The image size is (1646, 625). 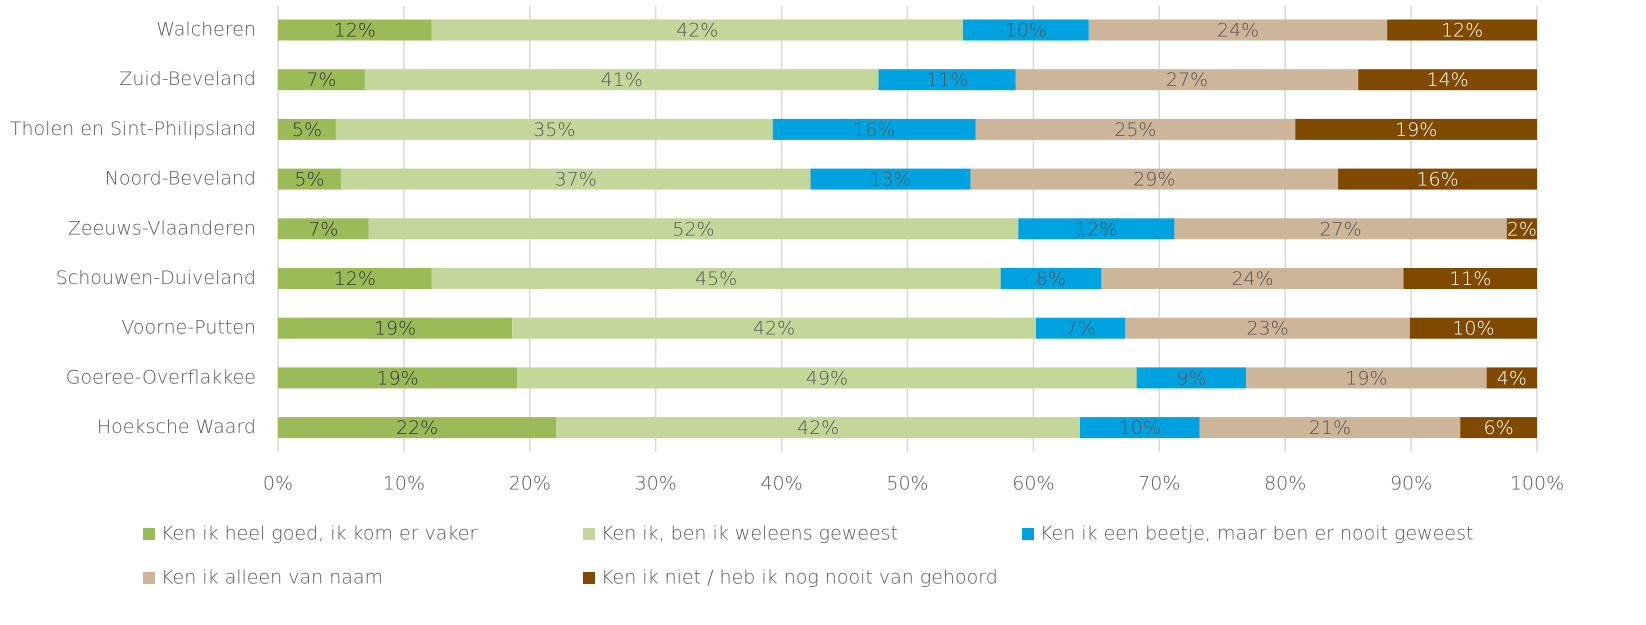 What do you see at coordinates (554, 130) in the screenshot?
I see `data-label: 35%` at bounding box center [554, 130].